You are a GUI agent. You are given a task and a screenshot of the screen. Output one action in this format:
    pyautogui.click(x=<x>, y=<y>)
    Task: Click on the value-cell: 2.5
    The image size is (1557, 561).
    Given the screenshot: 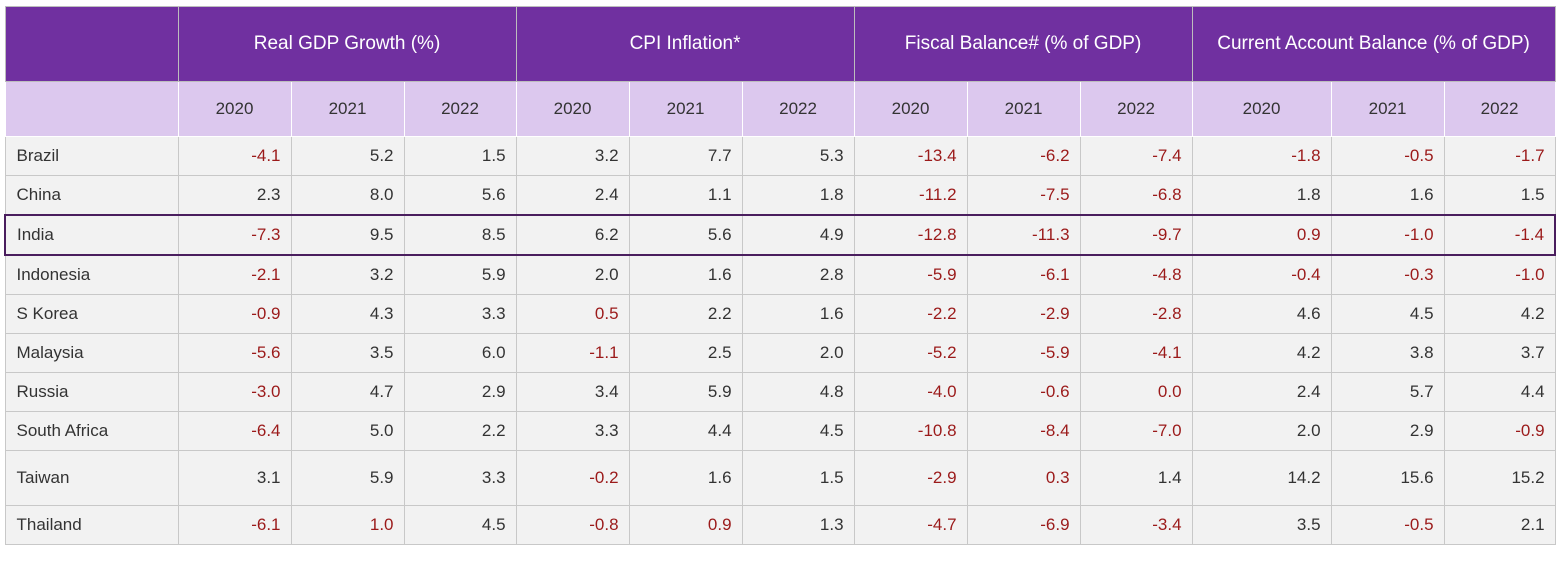 What is the action you would take?
    pyautogui.click(x=685, y=353)
    